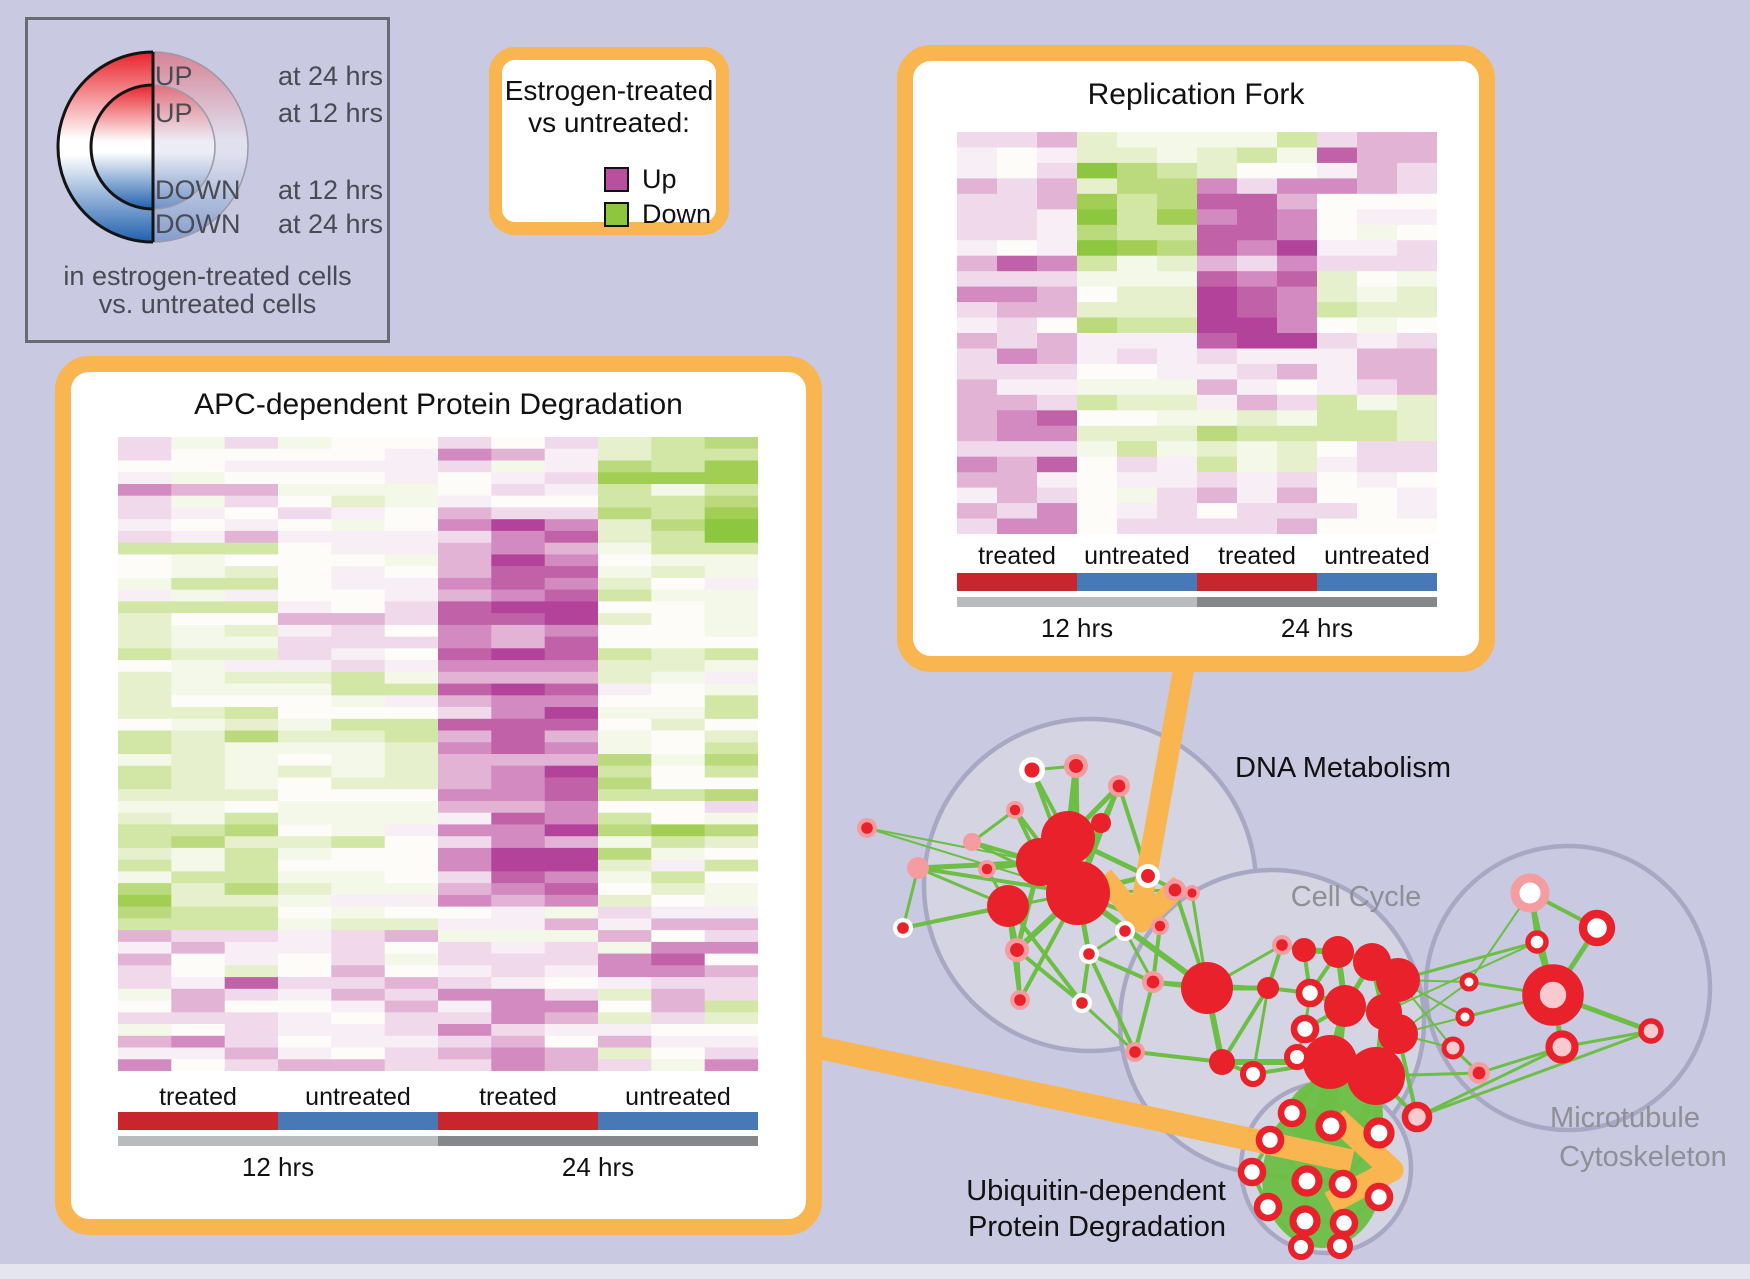  Describe the element at coordinates (1077, 602) in the screenshot. I see `rf-12h-bar` at that location.